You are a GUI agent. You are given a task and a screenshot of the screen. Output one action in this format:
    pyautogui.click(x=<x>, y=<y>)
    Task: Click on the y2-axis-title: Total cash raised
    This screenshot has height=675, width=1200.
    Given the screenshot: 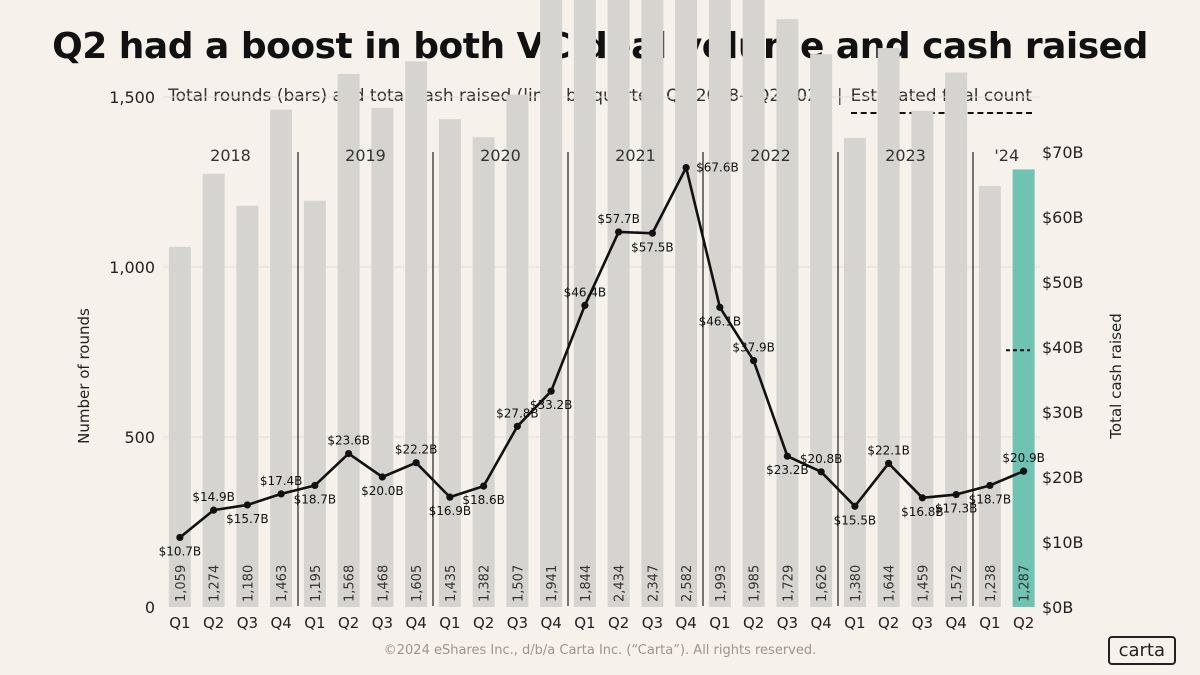 What is the action you would take?
    pyautogui.click(x=1116, y=376)
    